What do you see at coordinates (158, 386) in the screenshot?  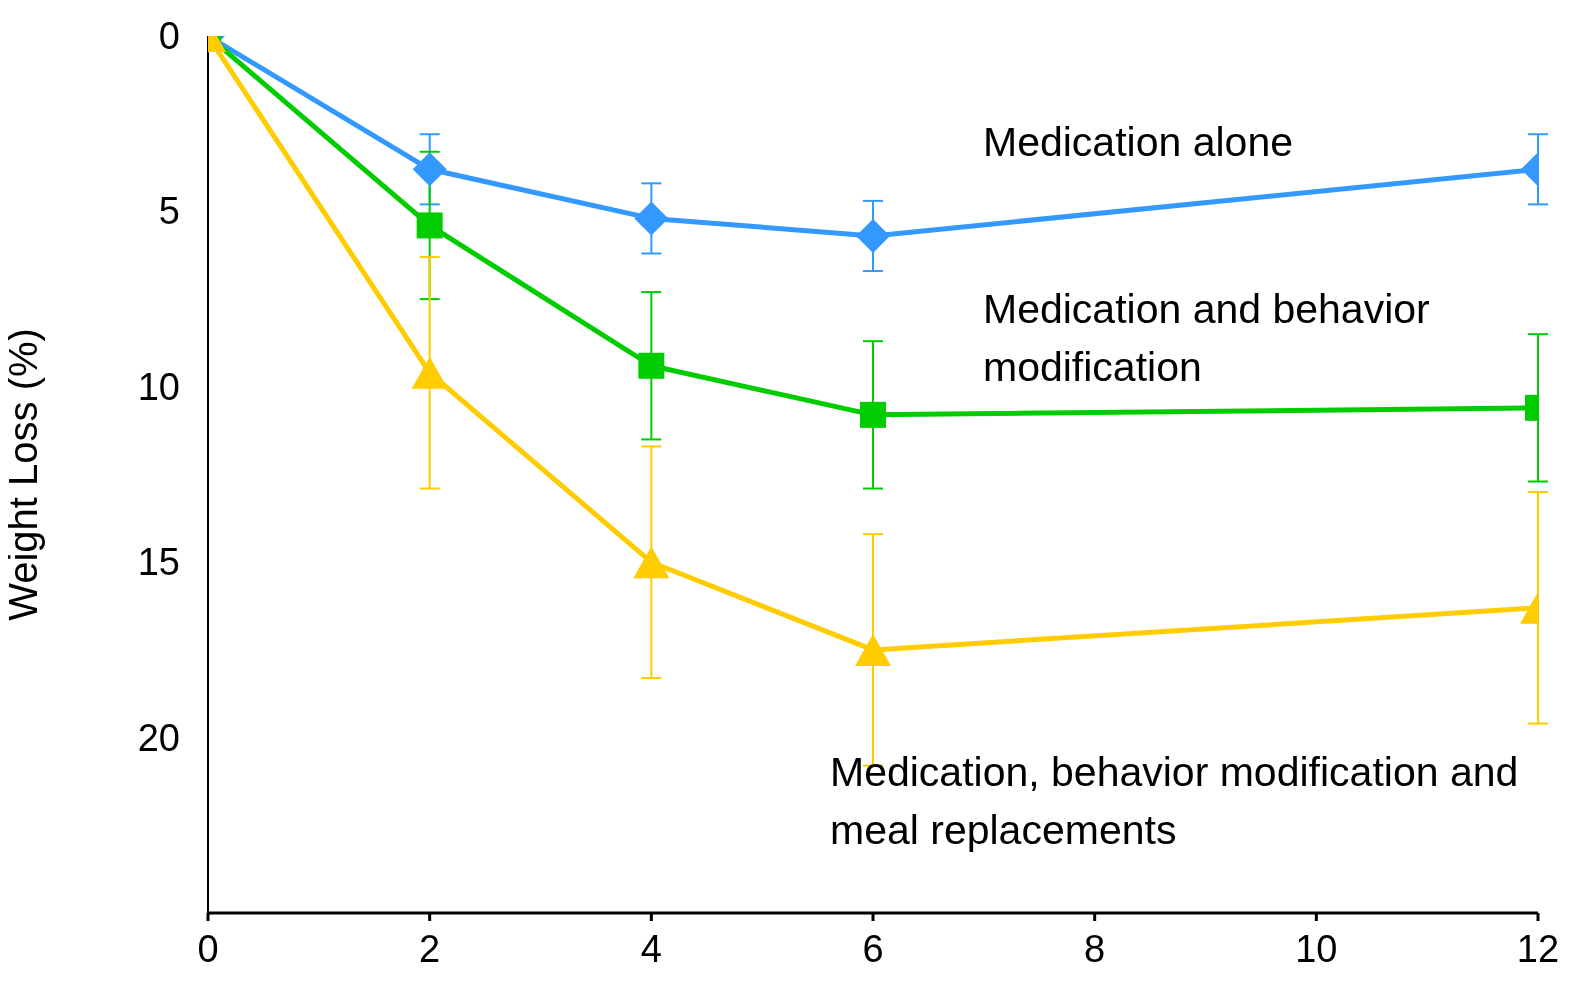 I see `y-tick-label: 10` at bounding box center [158, 386].